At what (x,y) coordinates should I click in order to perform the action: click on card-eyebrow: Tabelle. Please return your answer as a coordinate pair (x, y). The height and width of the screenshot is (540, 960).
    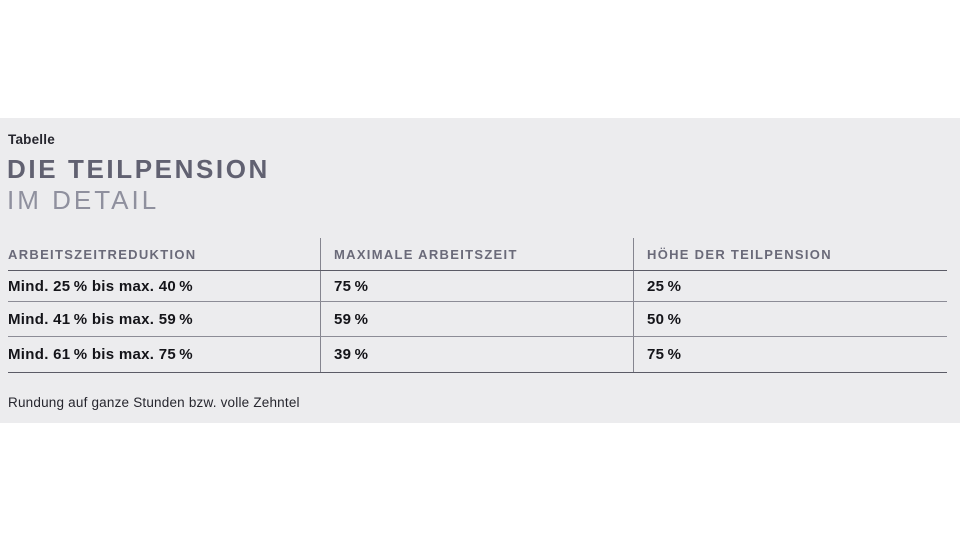
    Looking at the image, I should click on (31, 139).